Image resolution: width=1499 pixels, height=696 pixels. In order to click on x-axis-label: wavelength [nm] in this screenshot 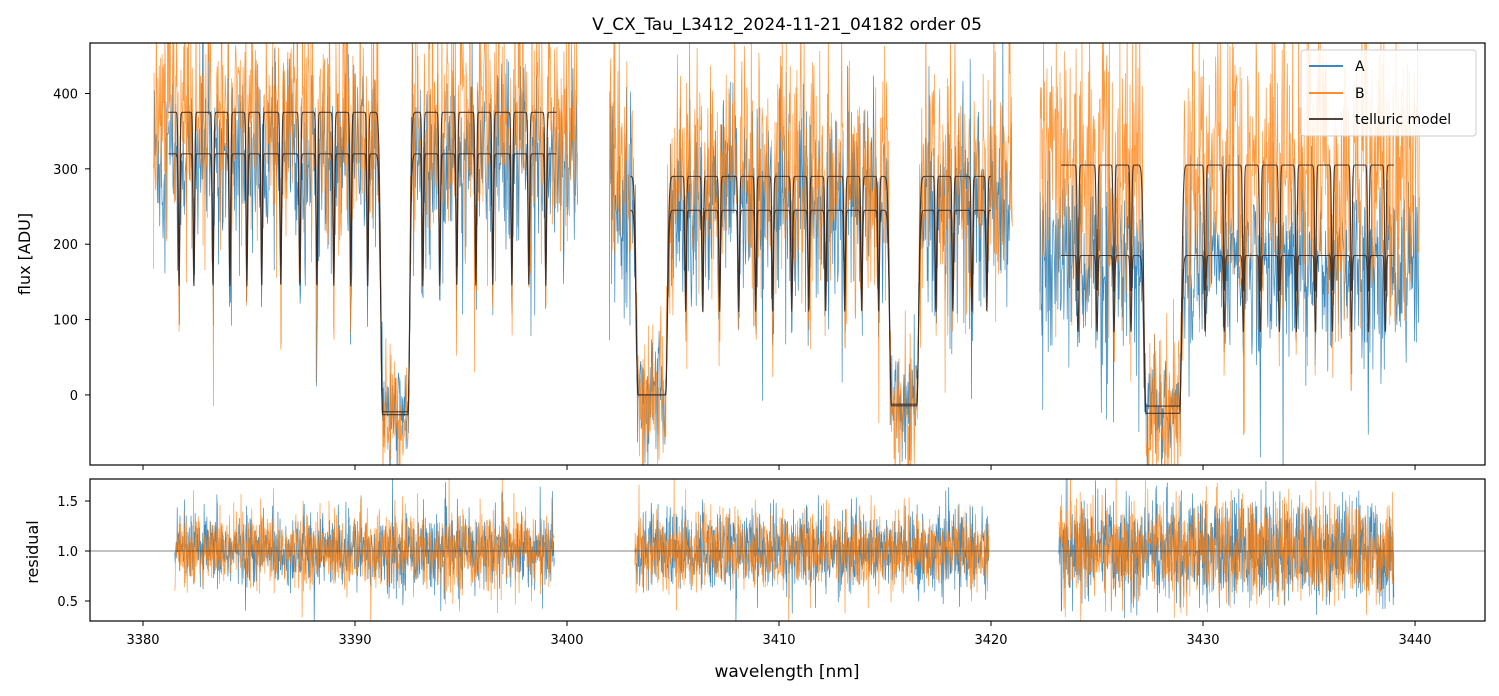, I will do `click(786, 672)`.